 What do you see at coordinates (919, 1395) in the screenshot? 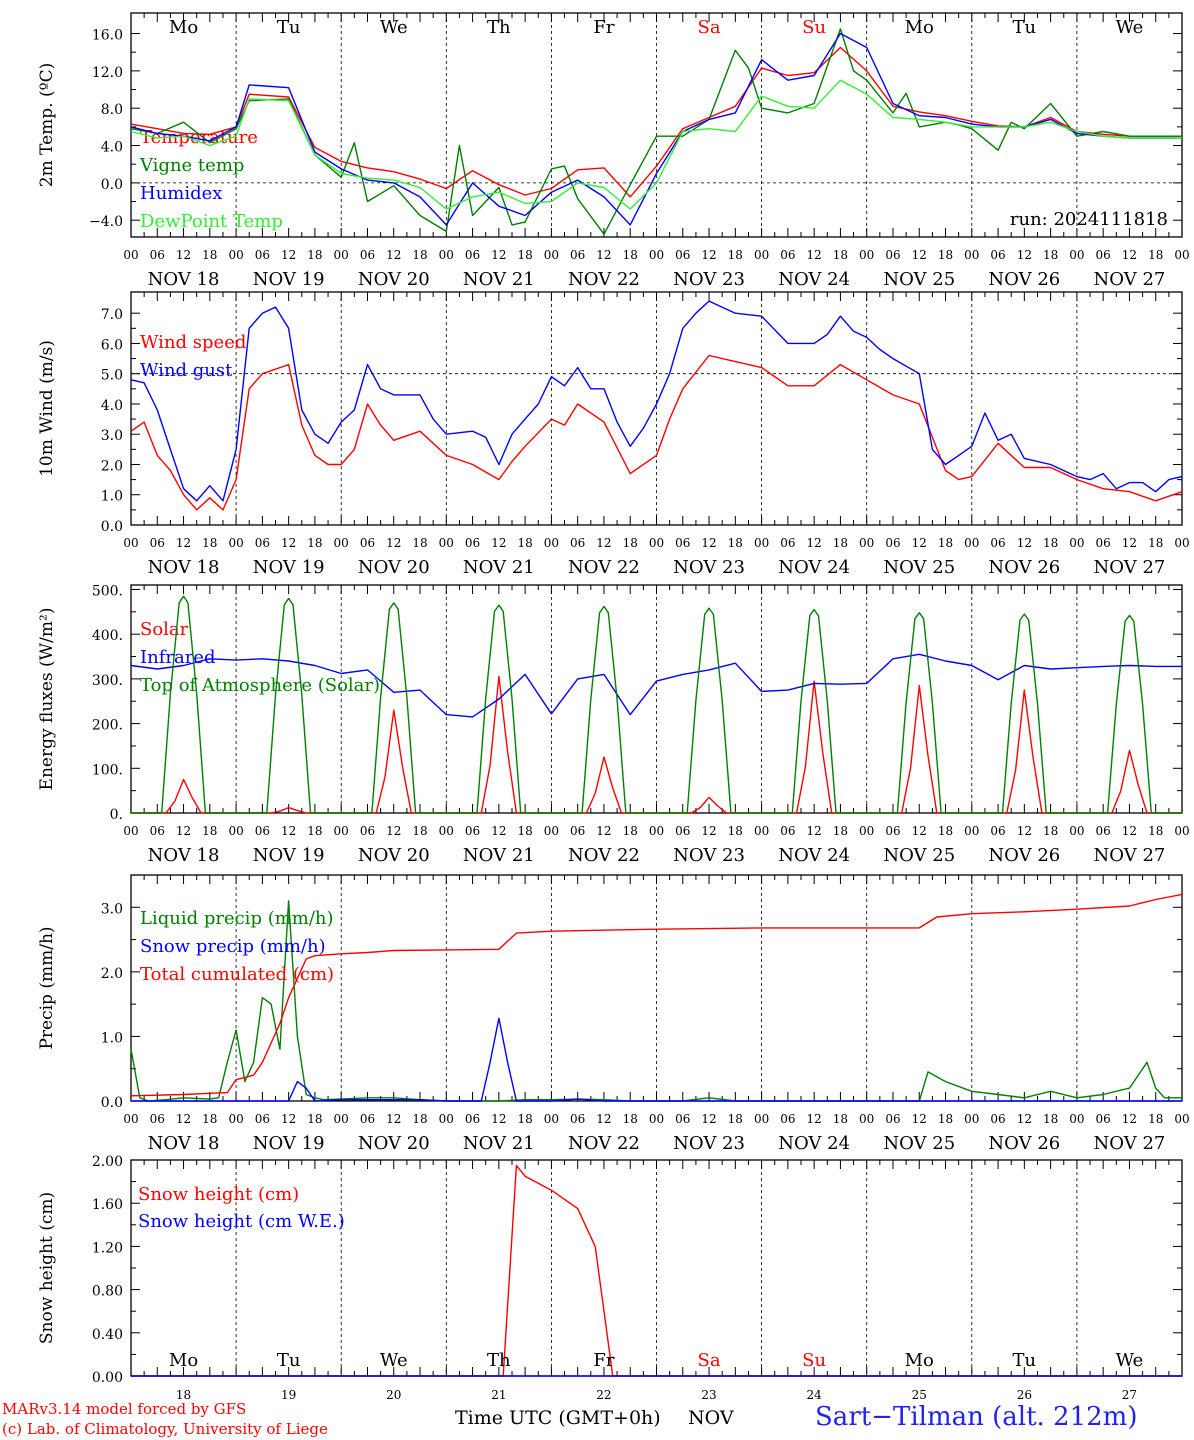
I see `day-number-label: 25` at bounding box center [919, 1395].